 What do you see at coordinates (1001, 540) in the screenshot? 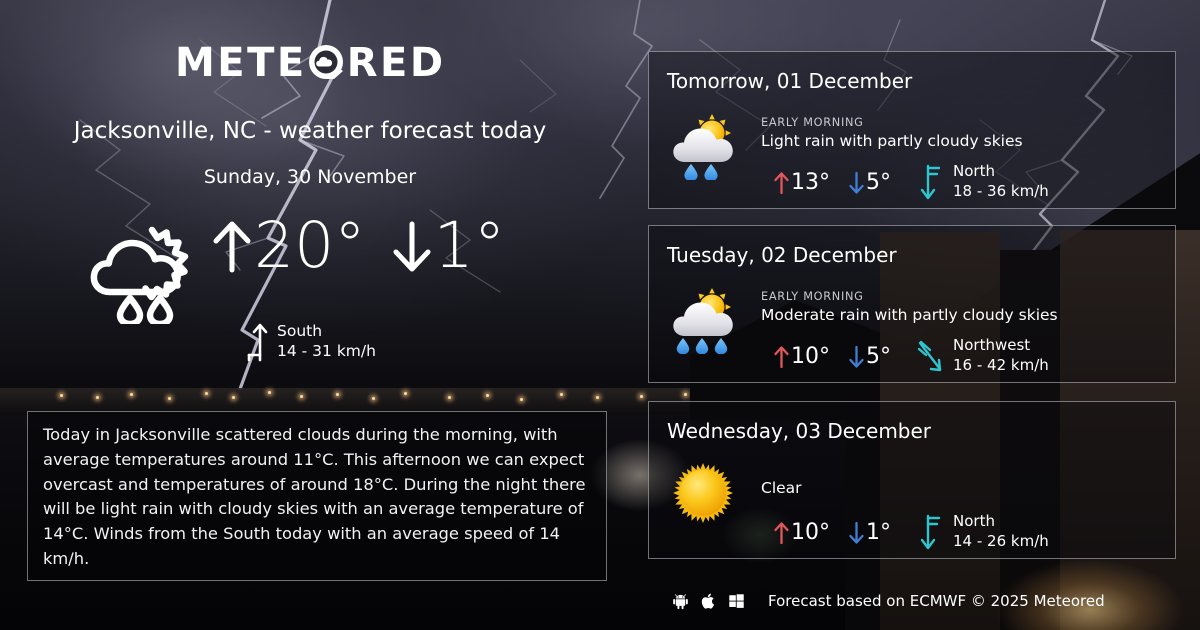
I see `forecast-wind-speed: 14 - 26 km/h` at bounding box center [1001, 540].